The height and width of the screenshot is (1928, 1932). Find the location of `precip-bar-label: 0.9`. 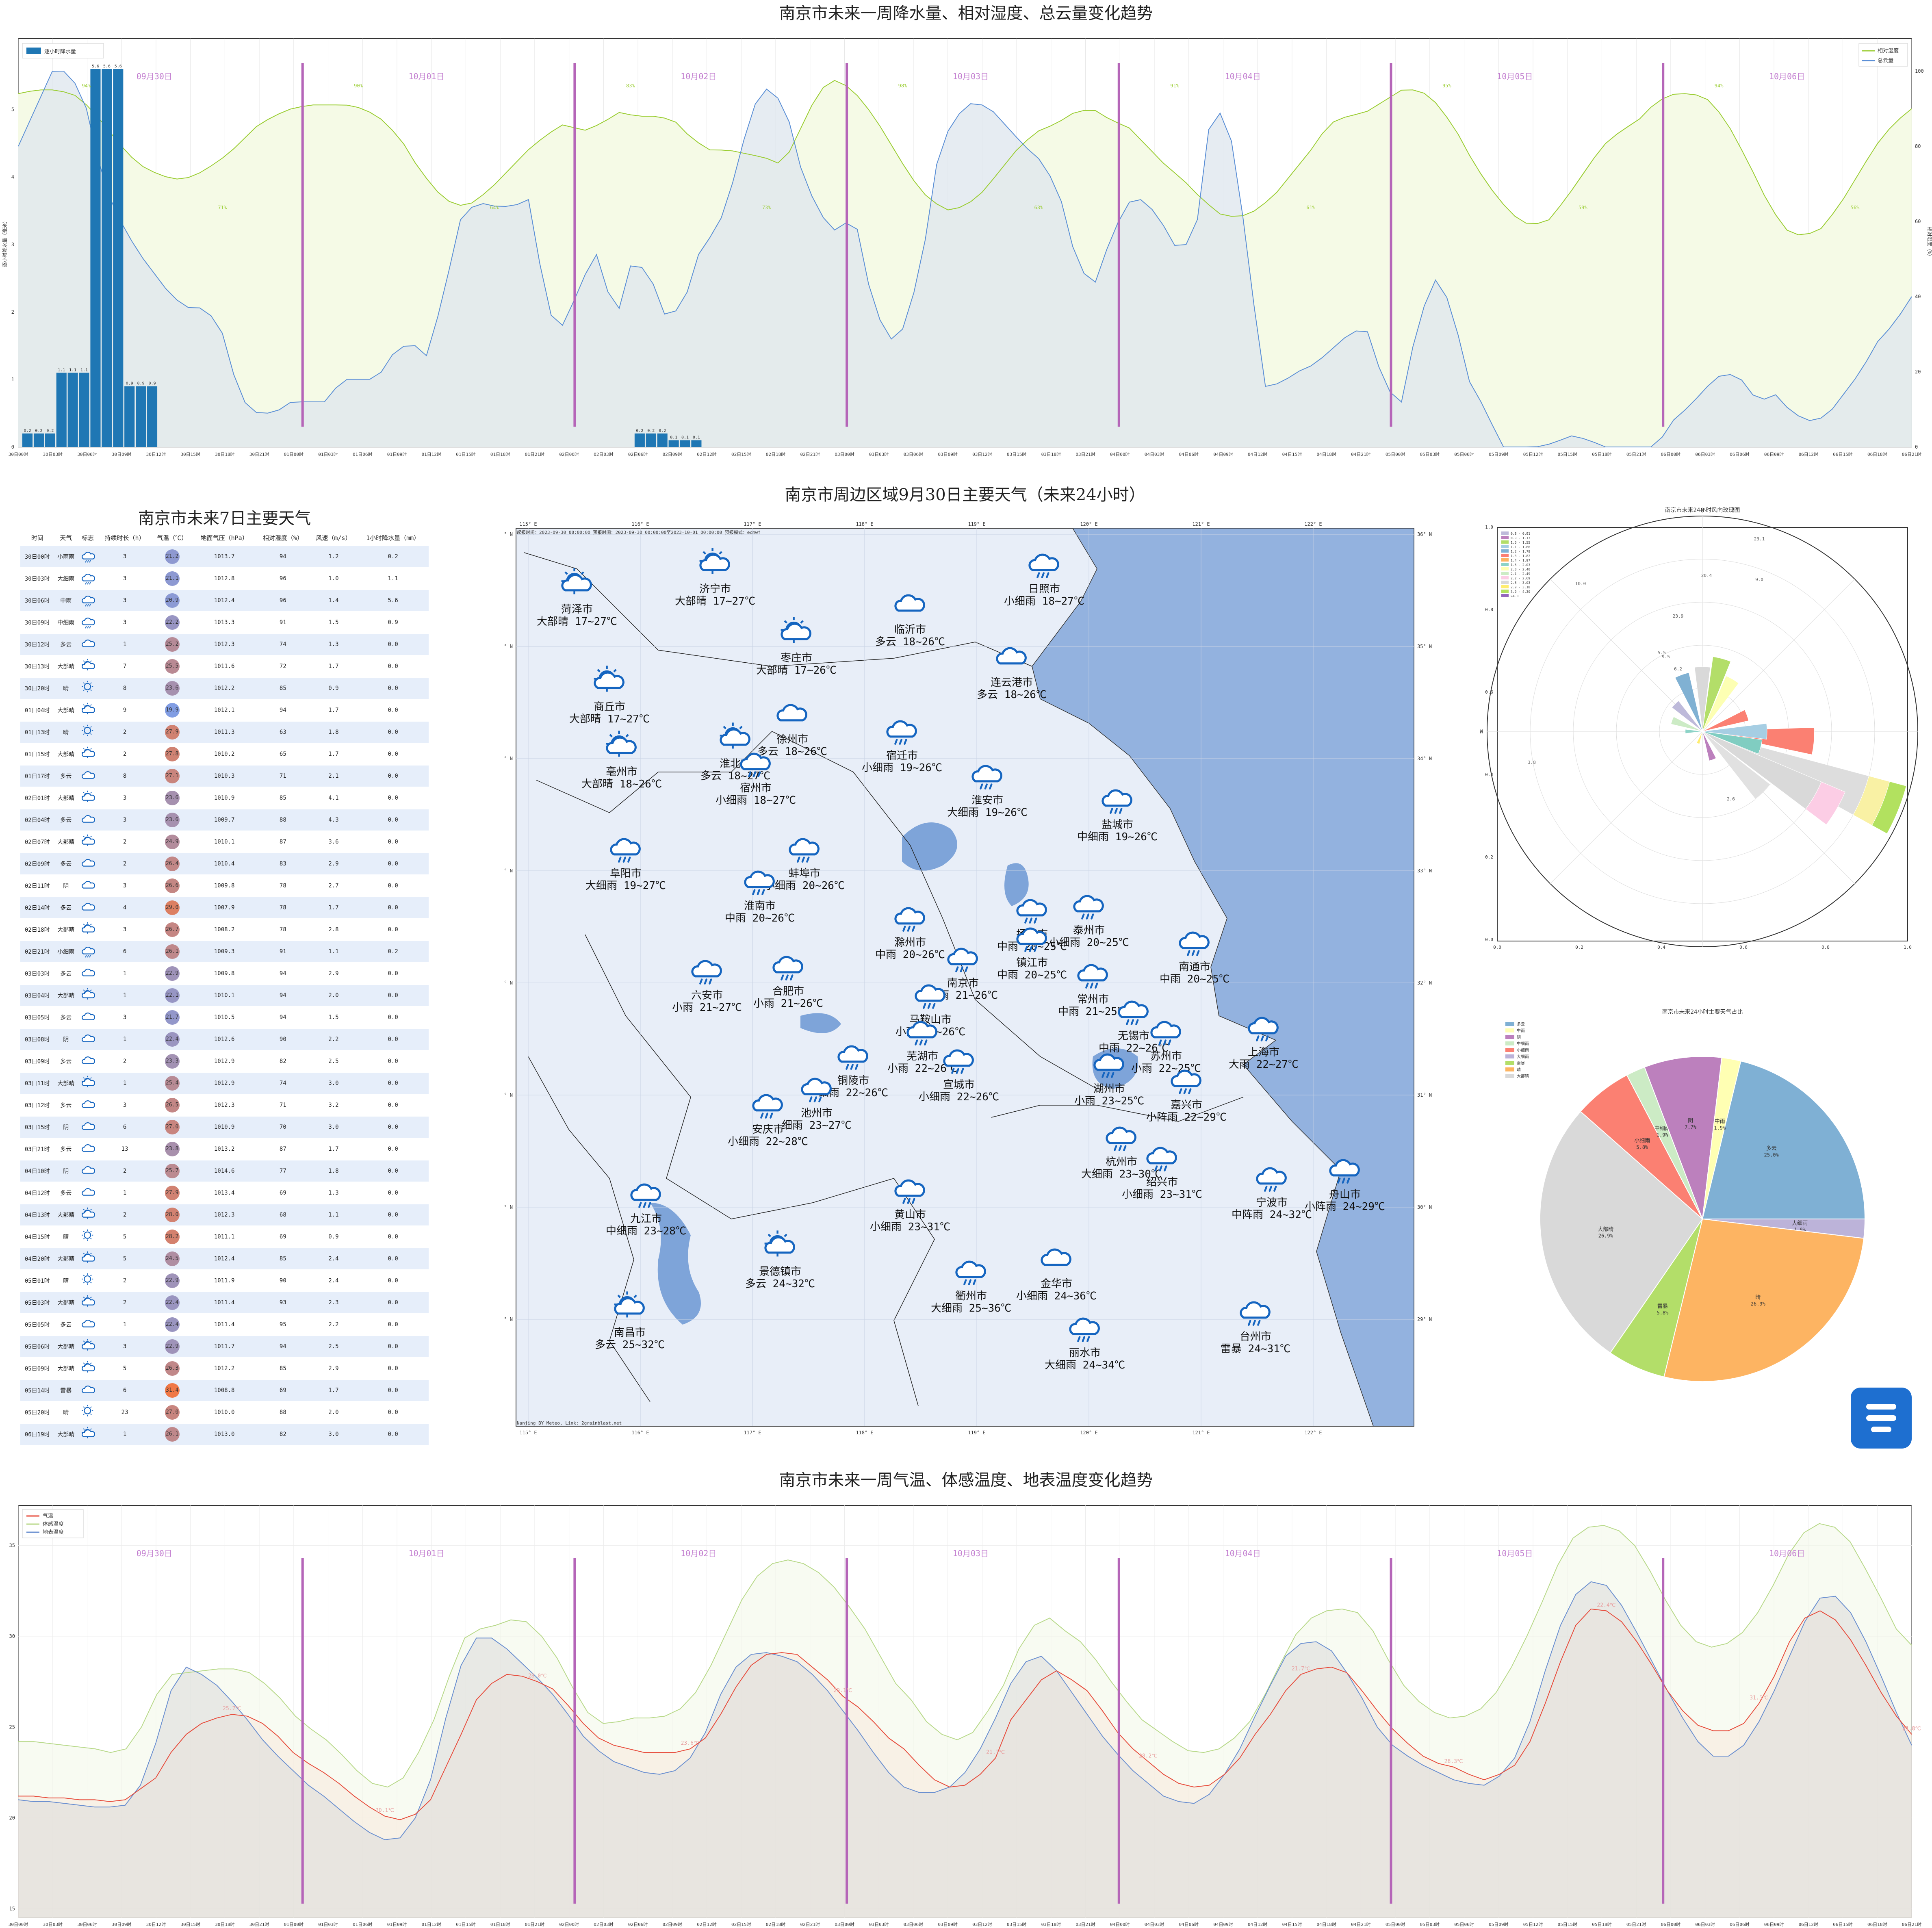

precip-bar-label: 0.9 is located at coordinates (141, 384).